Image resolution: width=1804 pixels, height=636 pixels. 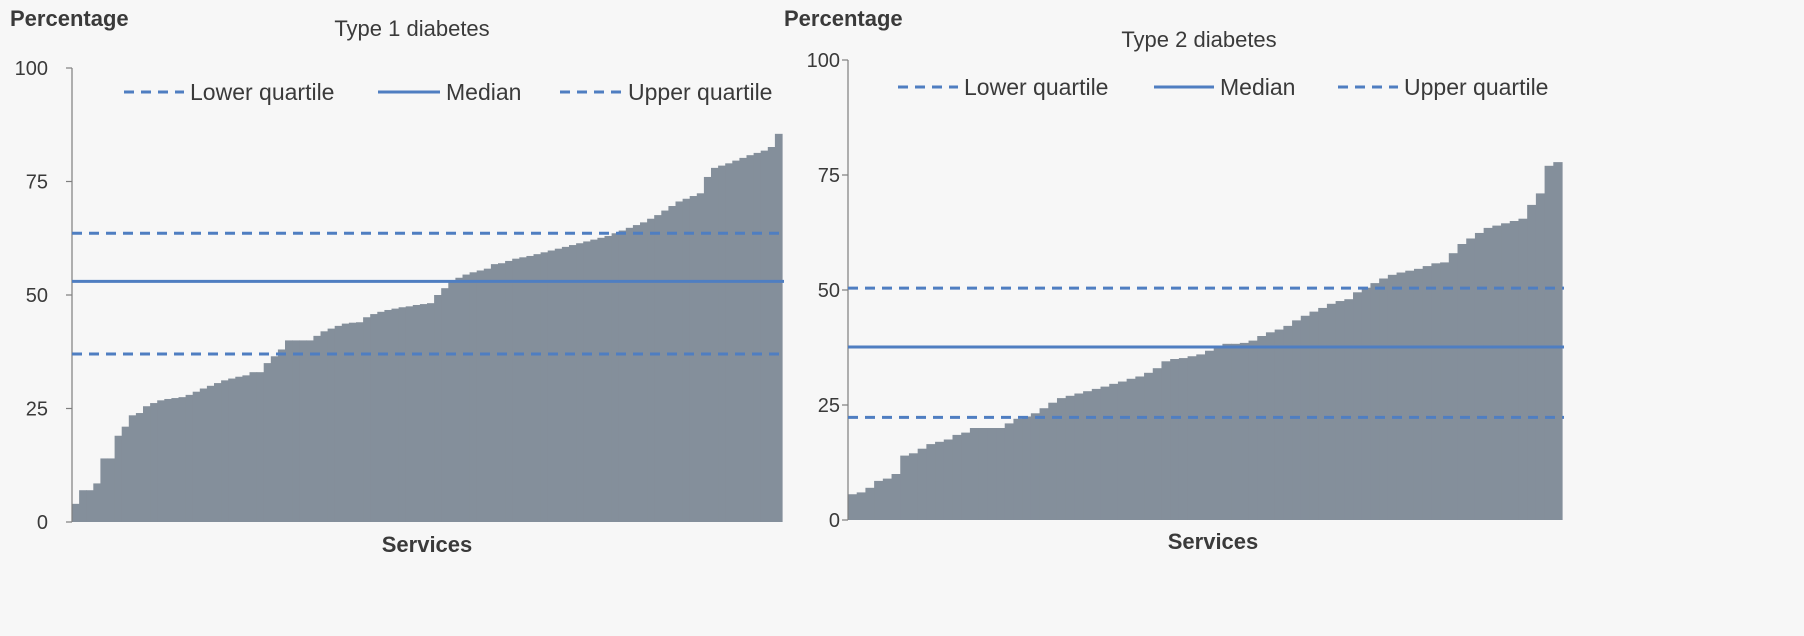 What do you see at coordinates (829, 406) in the screenshot?
I see `y-tick-label: 25` at bounding box center [829, 406].